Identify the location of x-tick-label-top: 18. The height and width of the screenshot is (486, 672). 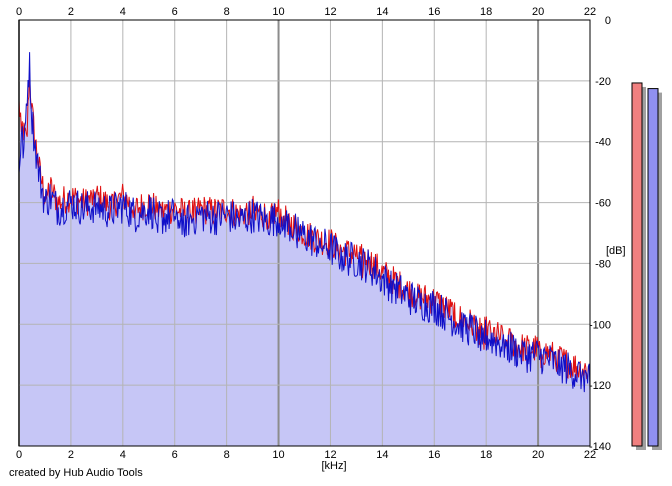
(486, 12).